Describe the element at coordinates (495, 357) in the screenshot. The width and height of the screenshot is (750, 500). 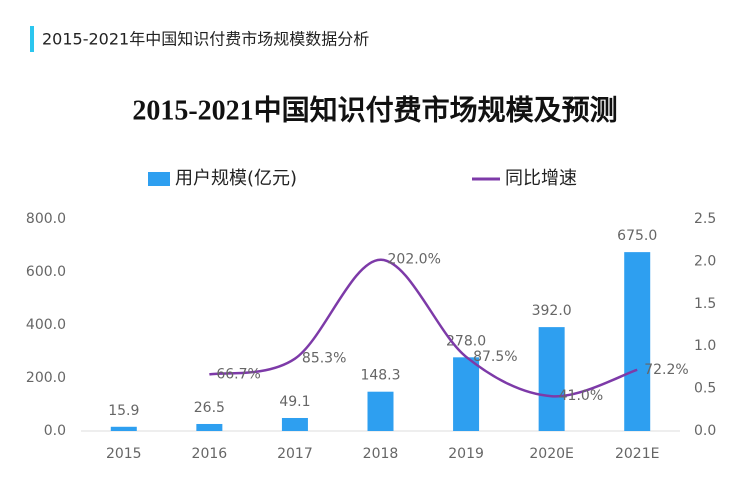
I see `line-value-label: 87.5%` at that location.